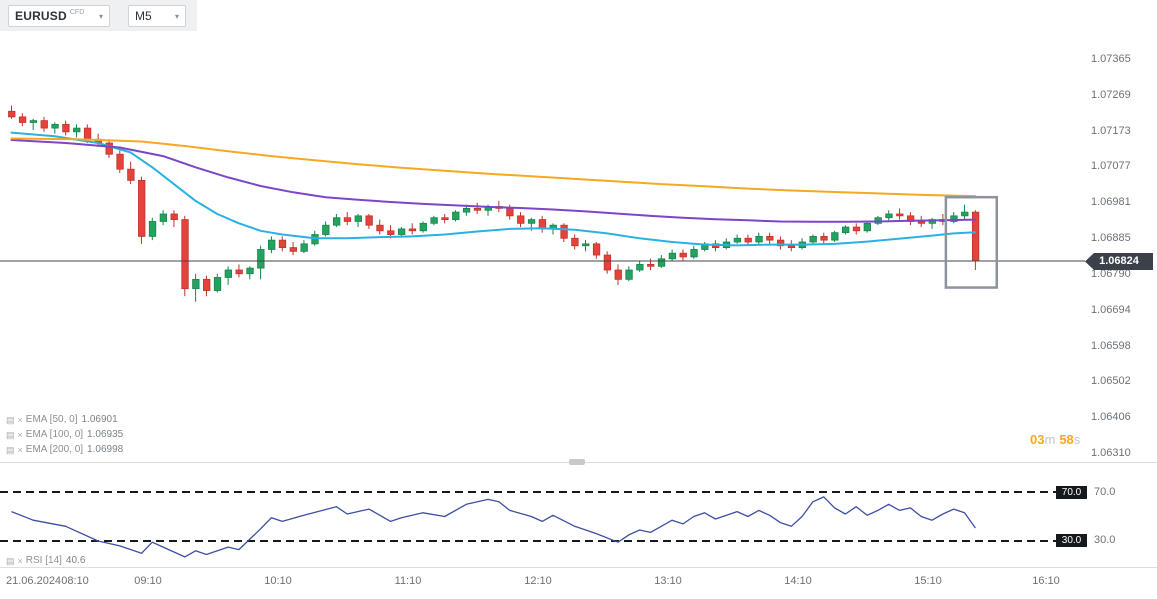 This screenshot has height=599, width=1157. What do you see at coordinates (77, 12) in the screenshot?
I see `symbol-type-label: CFD` at bounding box center [77, 12].